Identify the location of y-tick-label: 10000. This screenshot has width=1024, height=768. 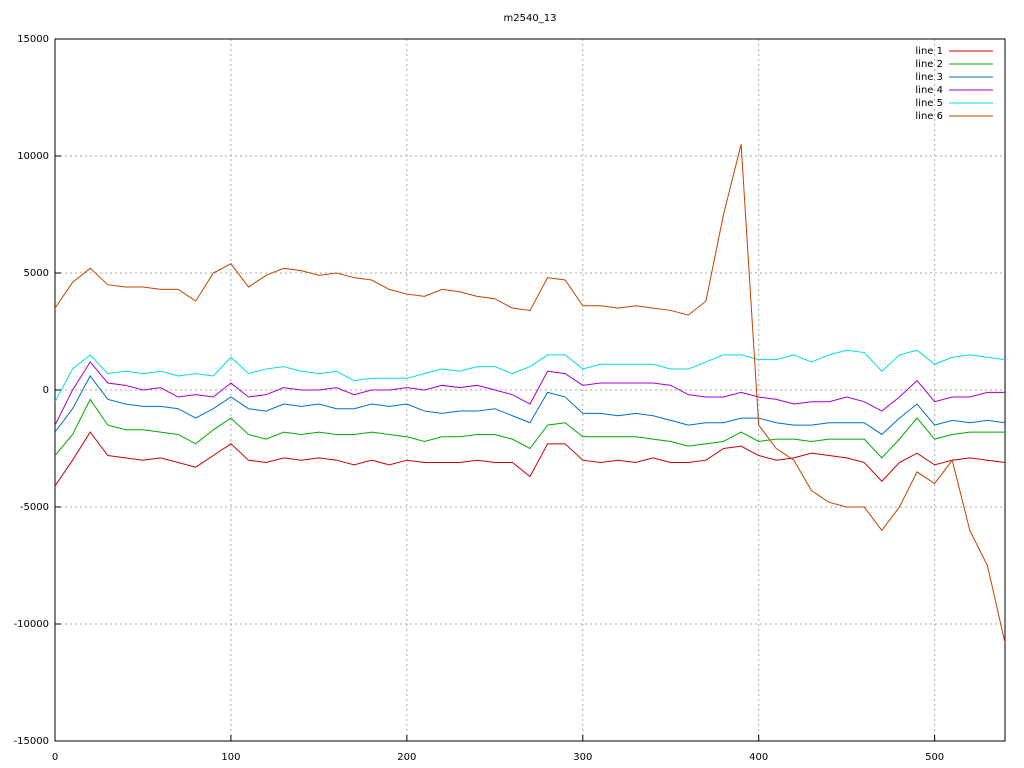
(33, 156).